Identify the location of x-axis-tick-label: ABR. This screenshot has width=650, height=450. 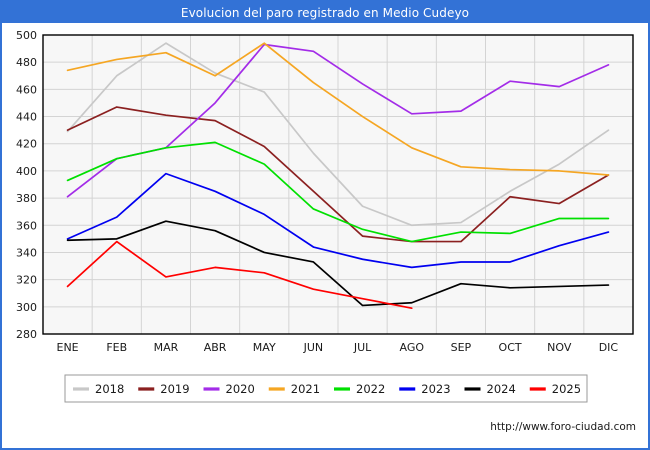
(215, 347).